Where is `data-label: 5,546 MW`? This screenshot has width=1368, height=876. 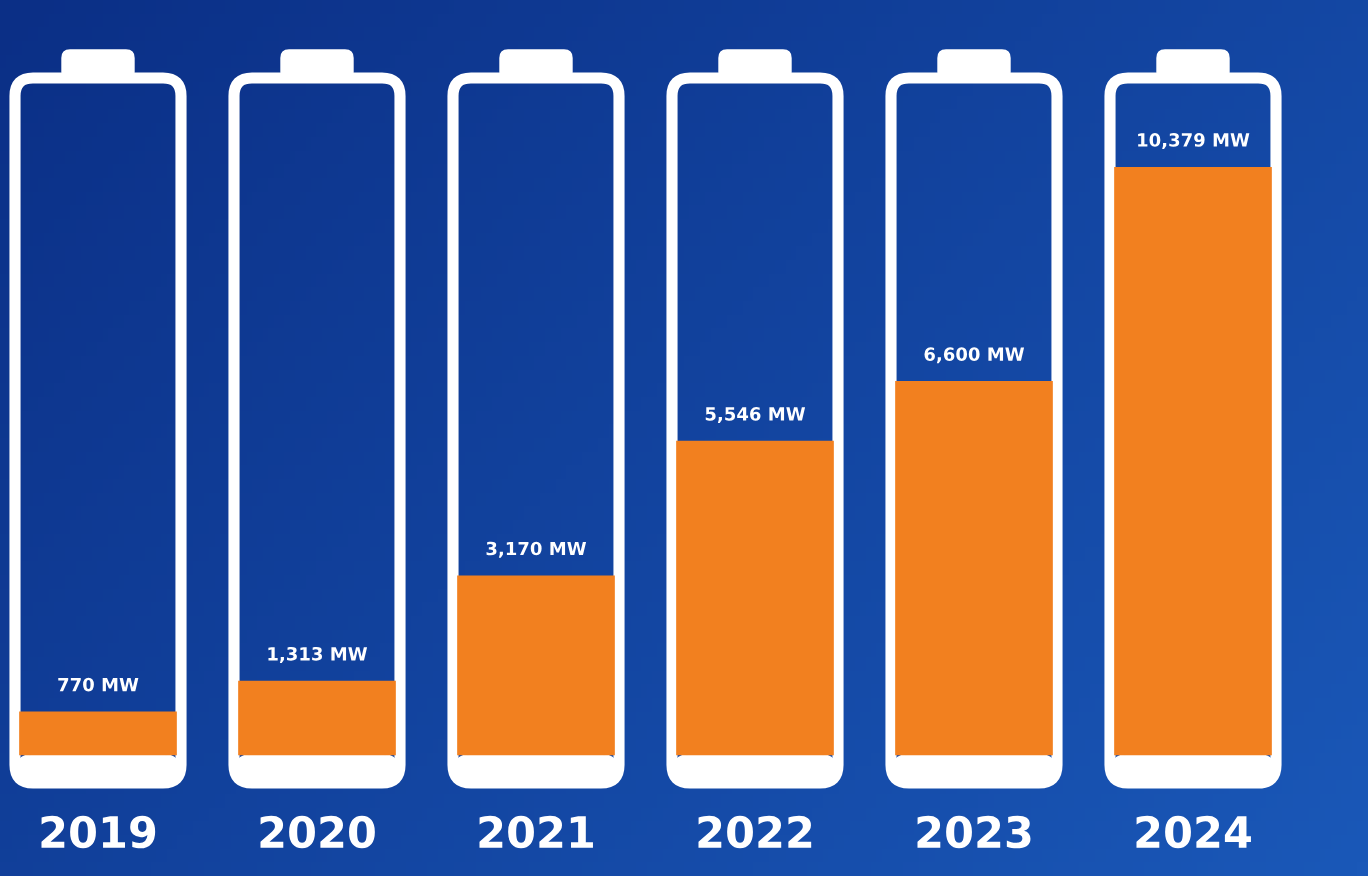
data-label: 5,546 MW is located at coordinates (755, 415).